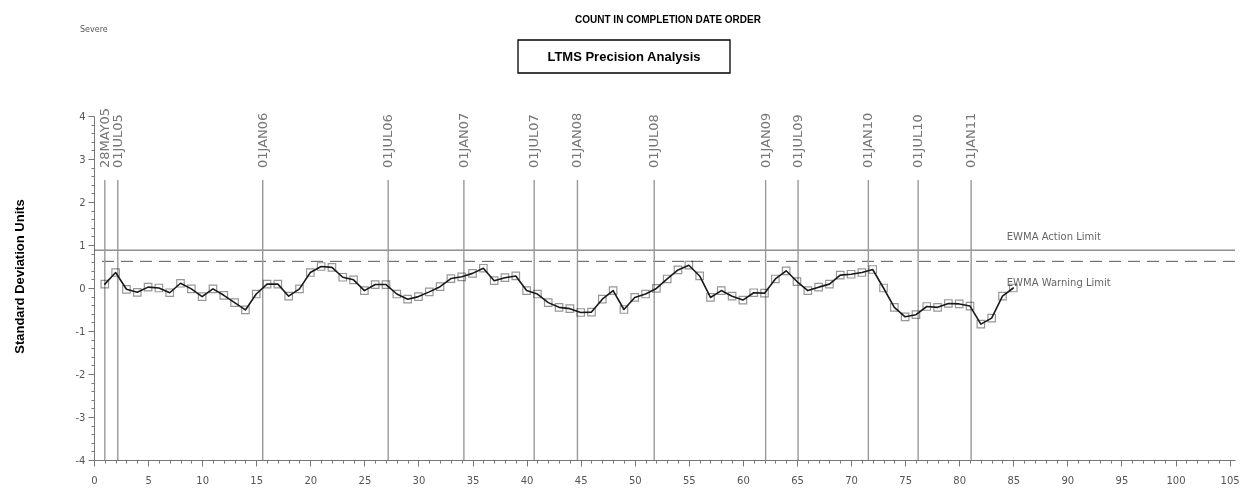 The image size is (1252, 496). I want to click on text: Severe, so click(94, 29).